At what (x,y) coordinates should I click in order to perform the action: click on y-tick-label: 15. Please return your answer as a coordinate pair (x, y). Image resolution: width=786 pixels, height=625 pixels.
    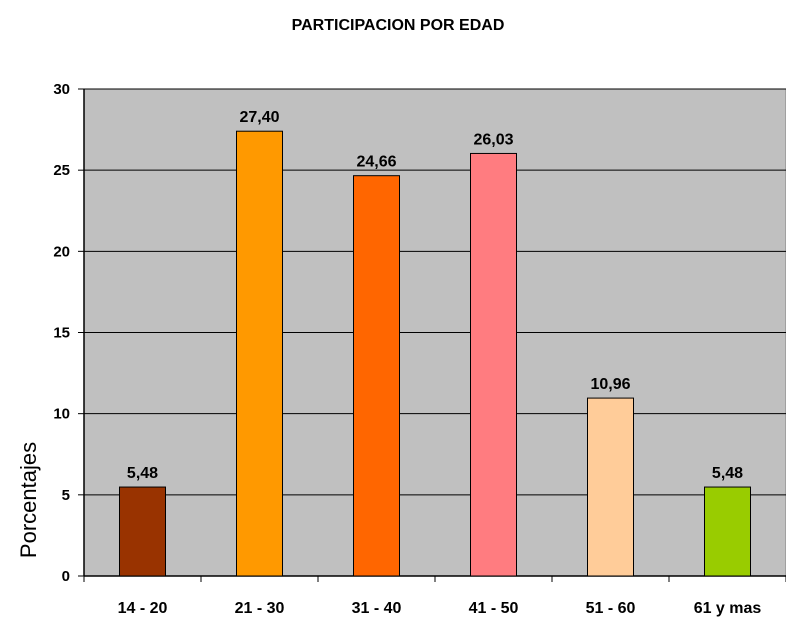
    Looking at the image, I should click on (61, 333).